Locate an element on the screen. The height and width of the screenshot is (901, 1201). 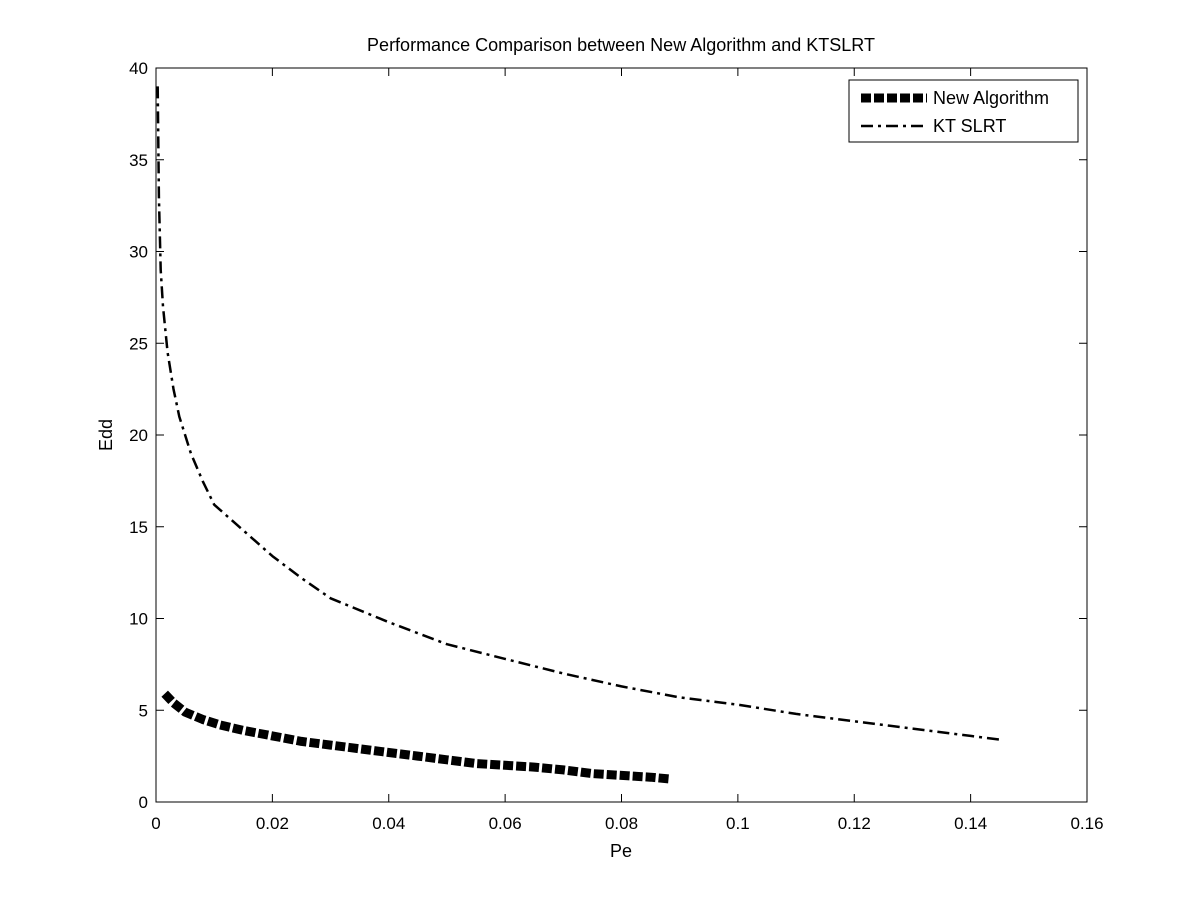
legend-label: New Algorithm is located at coordinates (991, 98).